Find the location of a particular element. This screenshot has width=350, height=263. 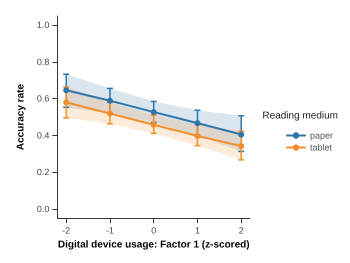

x-tick-label: -2 is located at coordinates (66, 231).